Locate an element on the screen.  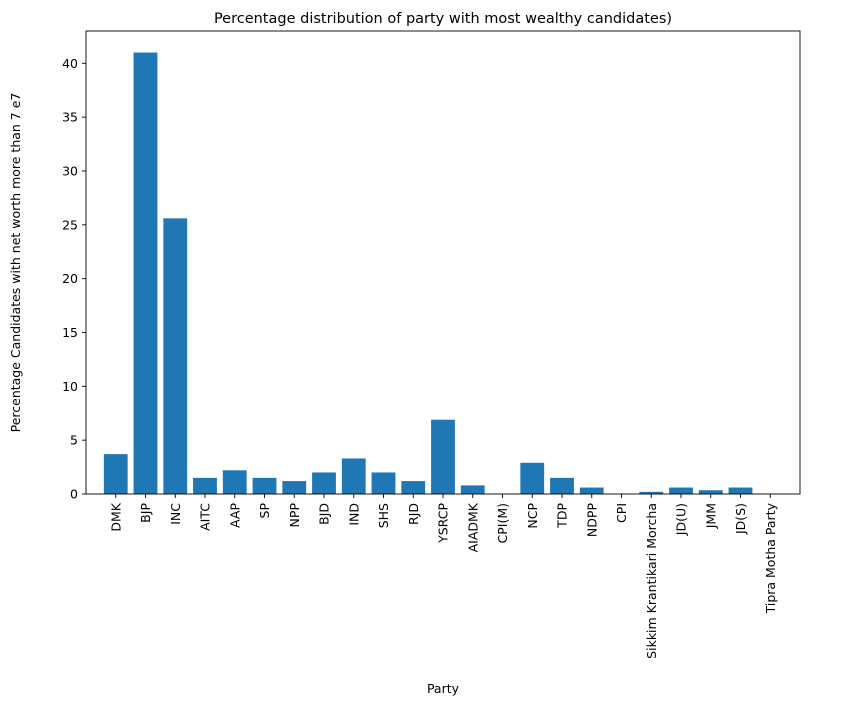
bar-inc is located at coordinates (175, 356).